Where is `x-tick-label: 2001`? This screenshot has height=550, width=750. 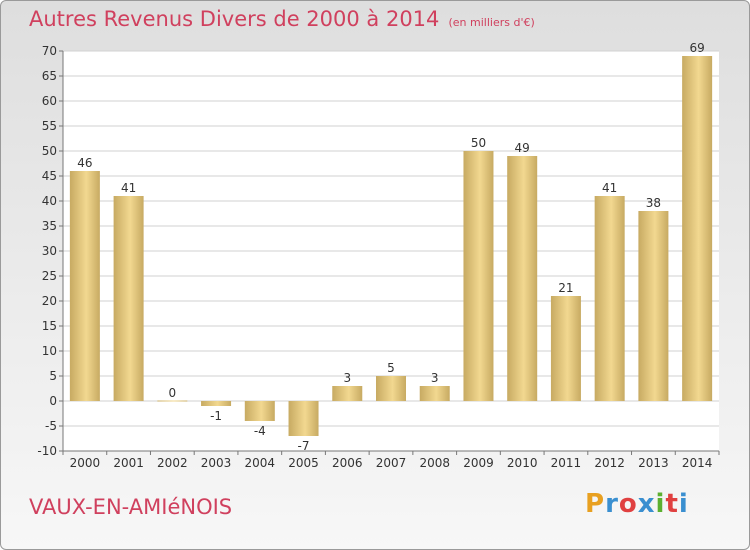 x-tick-label: 2001 is located at coordinates (128, 463).